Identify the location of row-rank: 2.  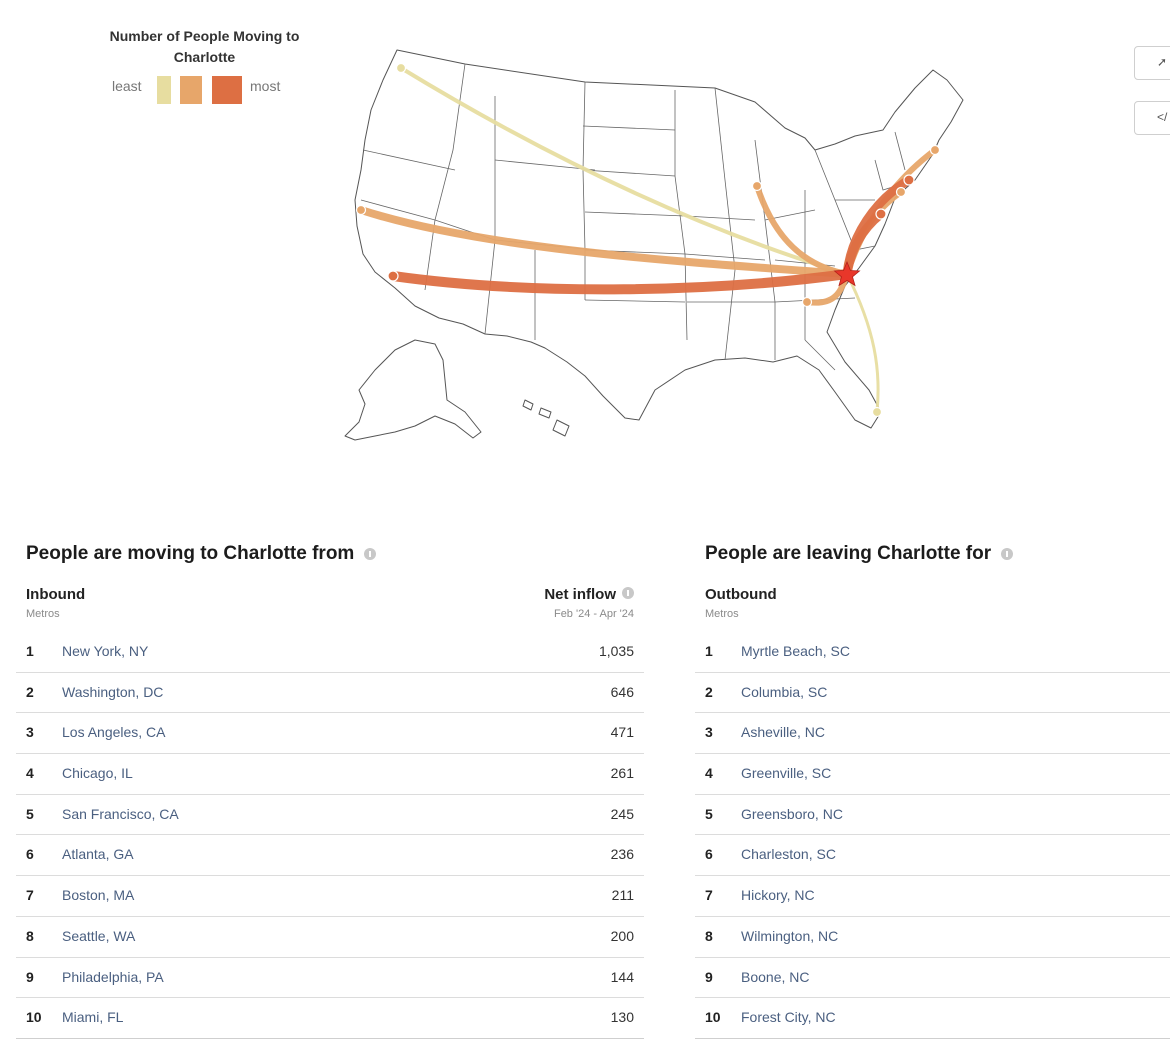
(30, 691).